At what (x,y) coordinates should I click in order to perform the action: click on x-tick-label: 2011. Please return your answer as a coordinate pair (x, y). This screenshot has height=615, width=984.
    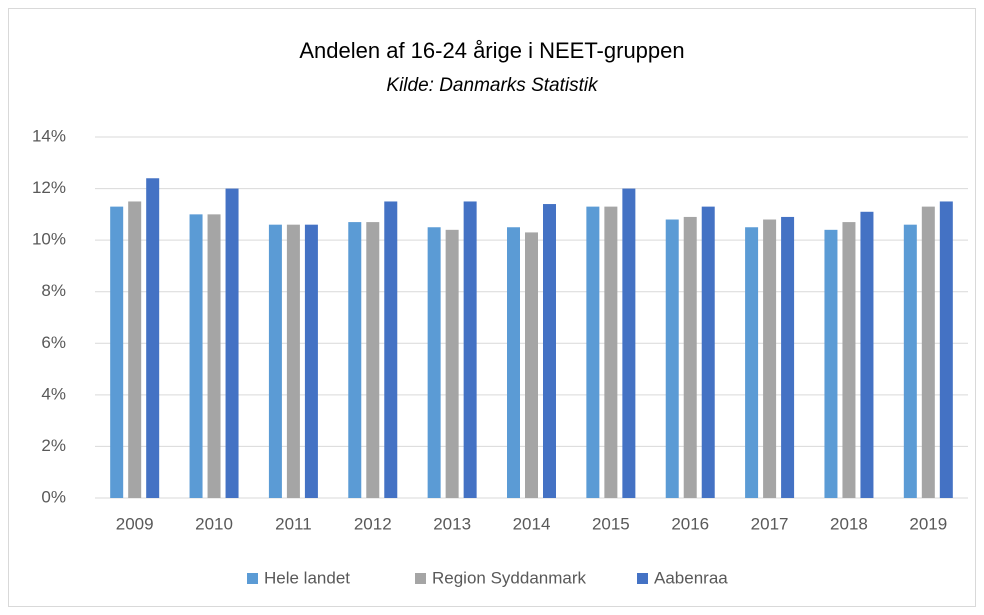
    Looking at the image, I should click on (293, 523).